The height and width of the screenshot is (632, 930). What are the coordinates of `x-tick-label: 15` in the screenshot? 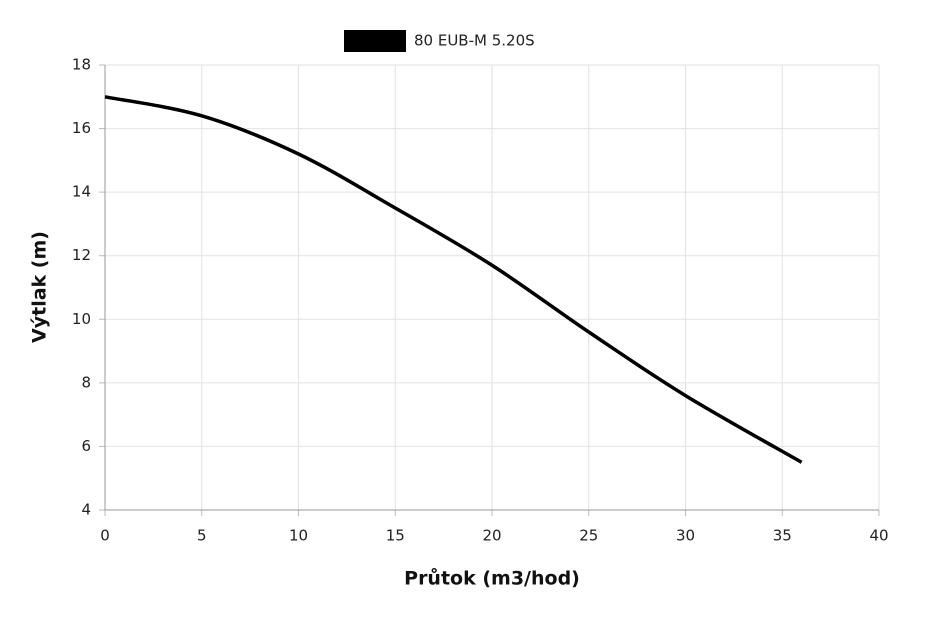 It's located at (395, 536).